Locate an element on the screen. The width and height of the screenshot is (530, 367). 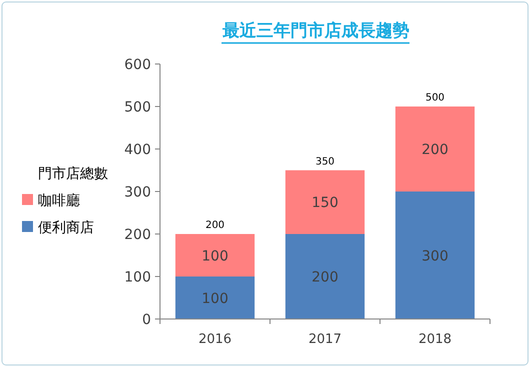
y-tick-label: 600 is located at coordinates (137, 65).